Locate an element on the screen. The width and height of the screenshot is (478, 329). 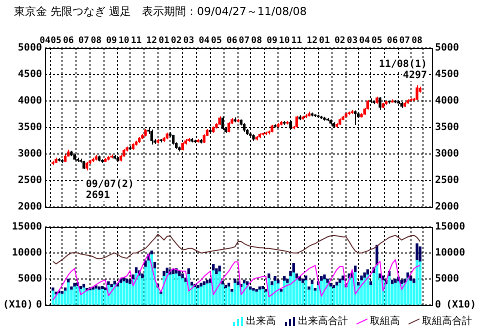
y-tick-label: 0 is located at coordinates (39, 305).